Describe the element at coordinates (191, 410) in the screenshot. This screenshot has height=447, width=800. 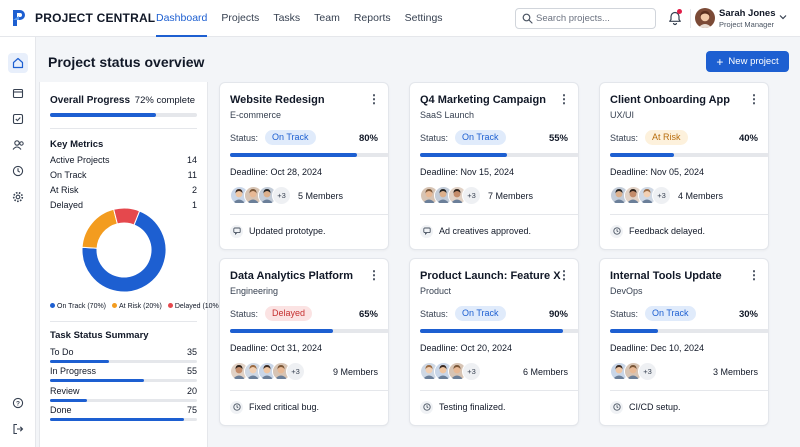
I see `task-count: 75` at that location.